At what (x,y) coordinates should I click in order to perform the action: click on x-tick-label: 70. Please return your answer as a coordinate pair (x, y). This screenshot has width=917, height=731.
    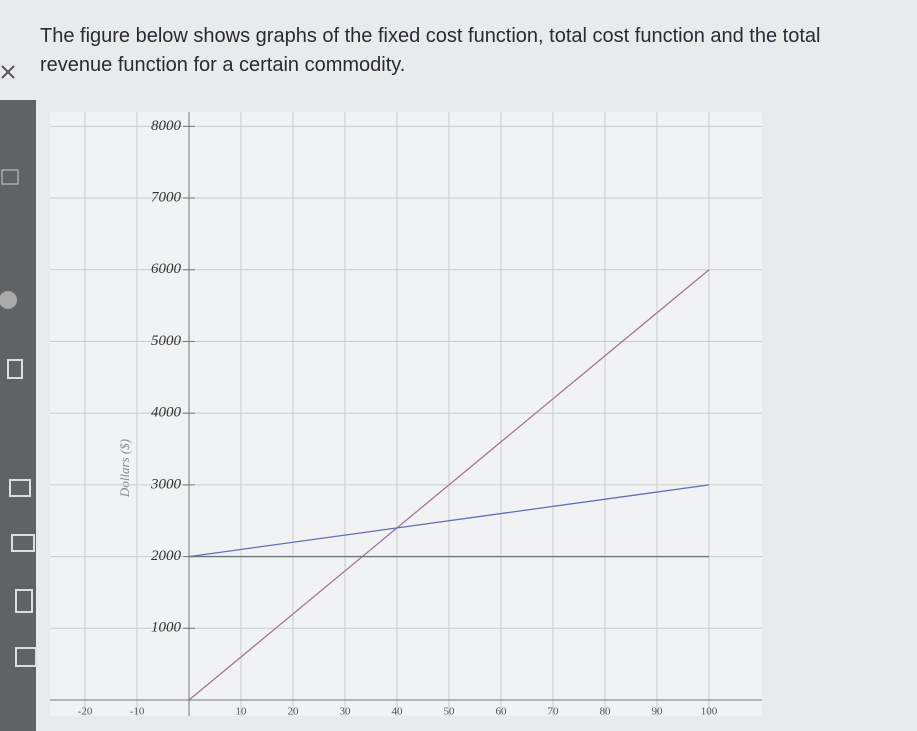
    Looking at the image, I should click on (554, 712).